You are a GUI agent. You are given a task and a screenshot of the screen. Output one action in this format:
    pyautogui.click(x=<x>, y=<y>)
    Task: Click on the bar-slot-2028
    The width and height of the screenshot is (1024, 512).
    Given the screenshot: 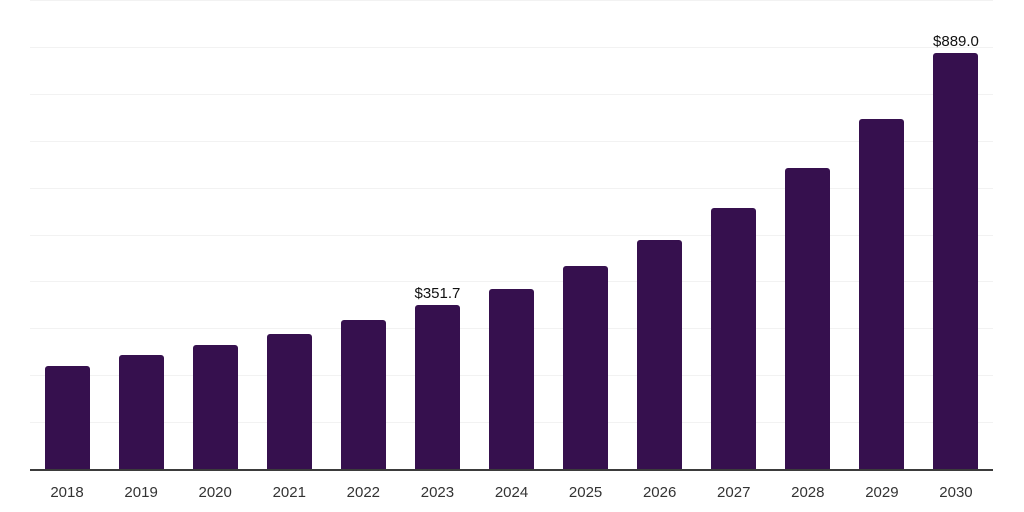 What is the action you would take?
    pyautogui.click(x=808, y=235)
    